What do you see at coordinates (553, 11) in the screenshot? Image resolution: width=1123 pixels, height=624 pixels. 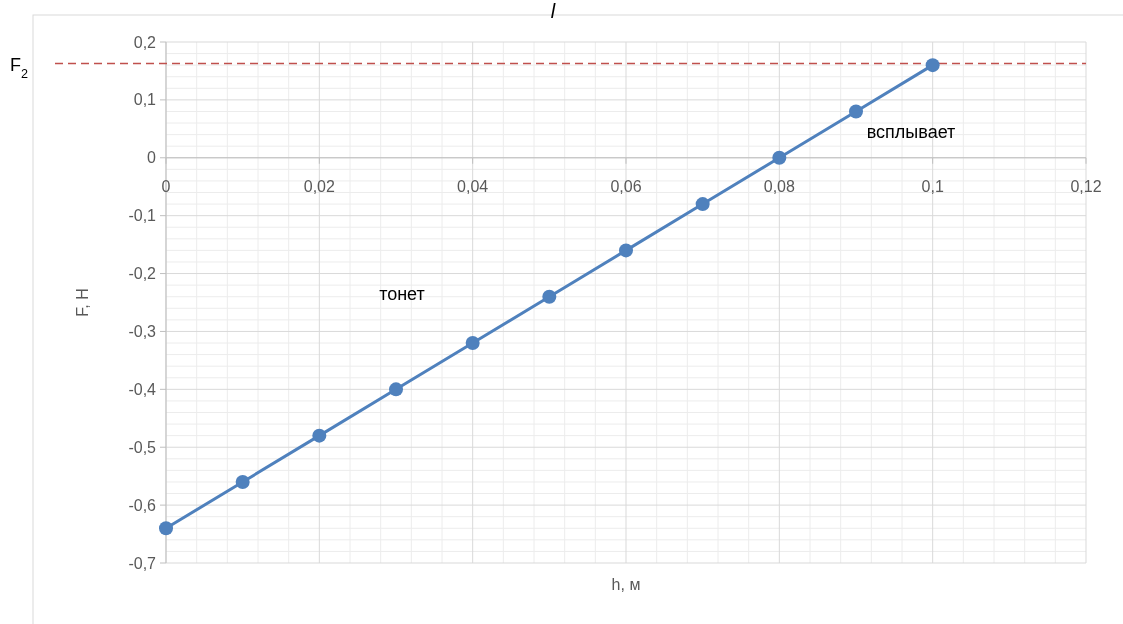 I see `text: l` at bounding box center [553, 11].